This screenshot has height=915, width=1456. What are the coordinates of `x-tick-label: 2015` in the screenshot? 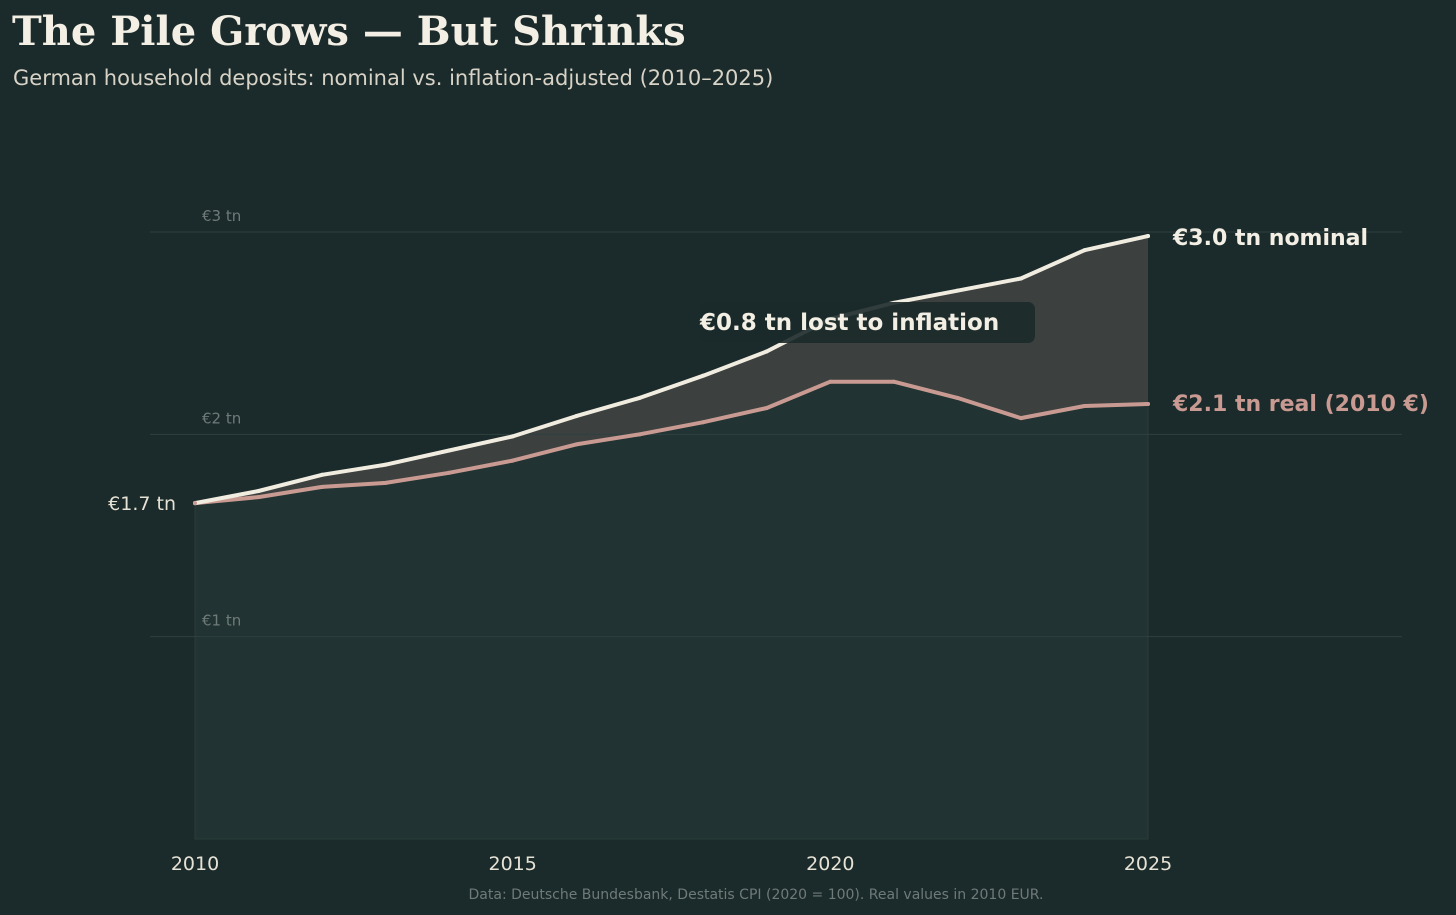 It's located at (512, 864).